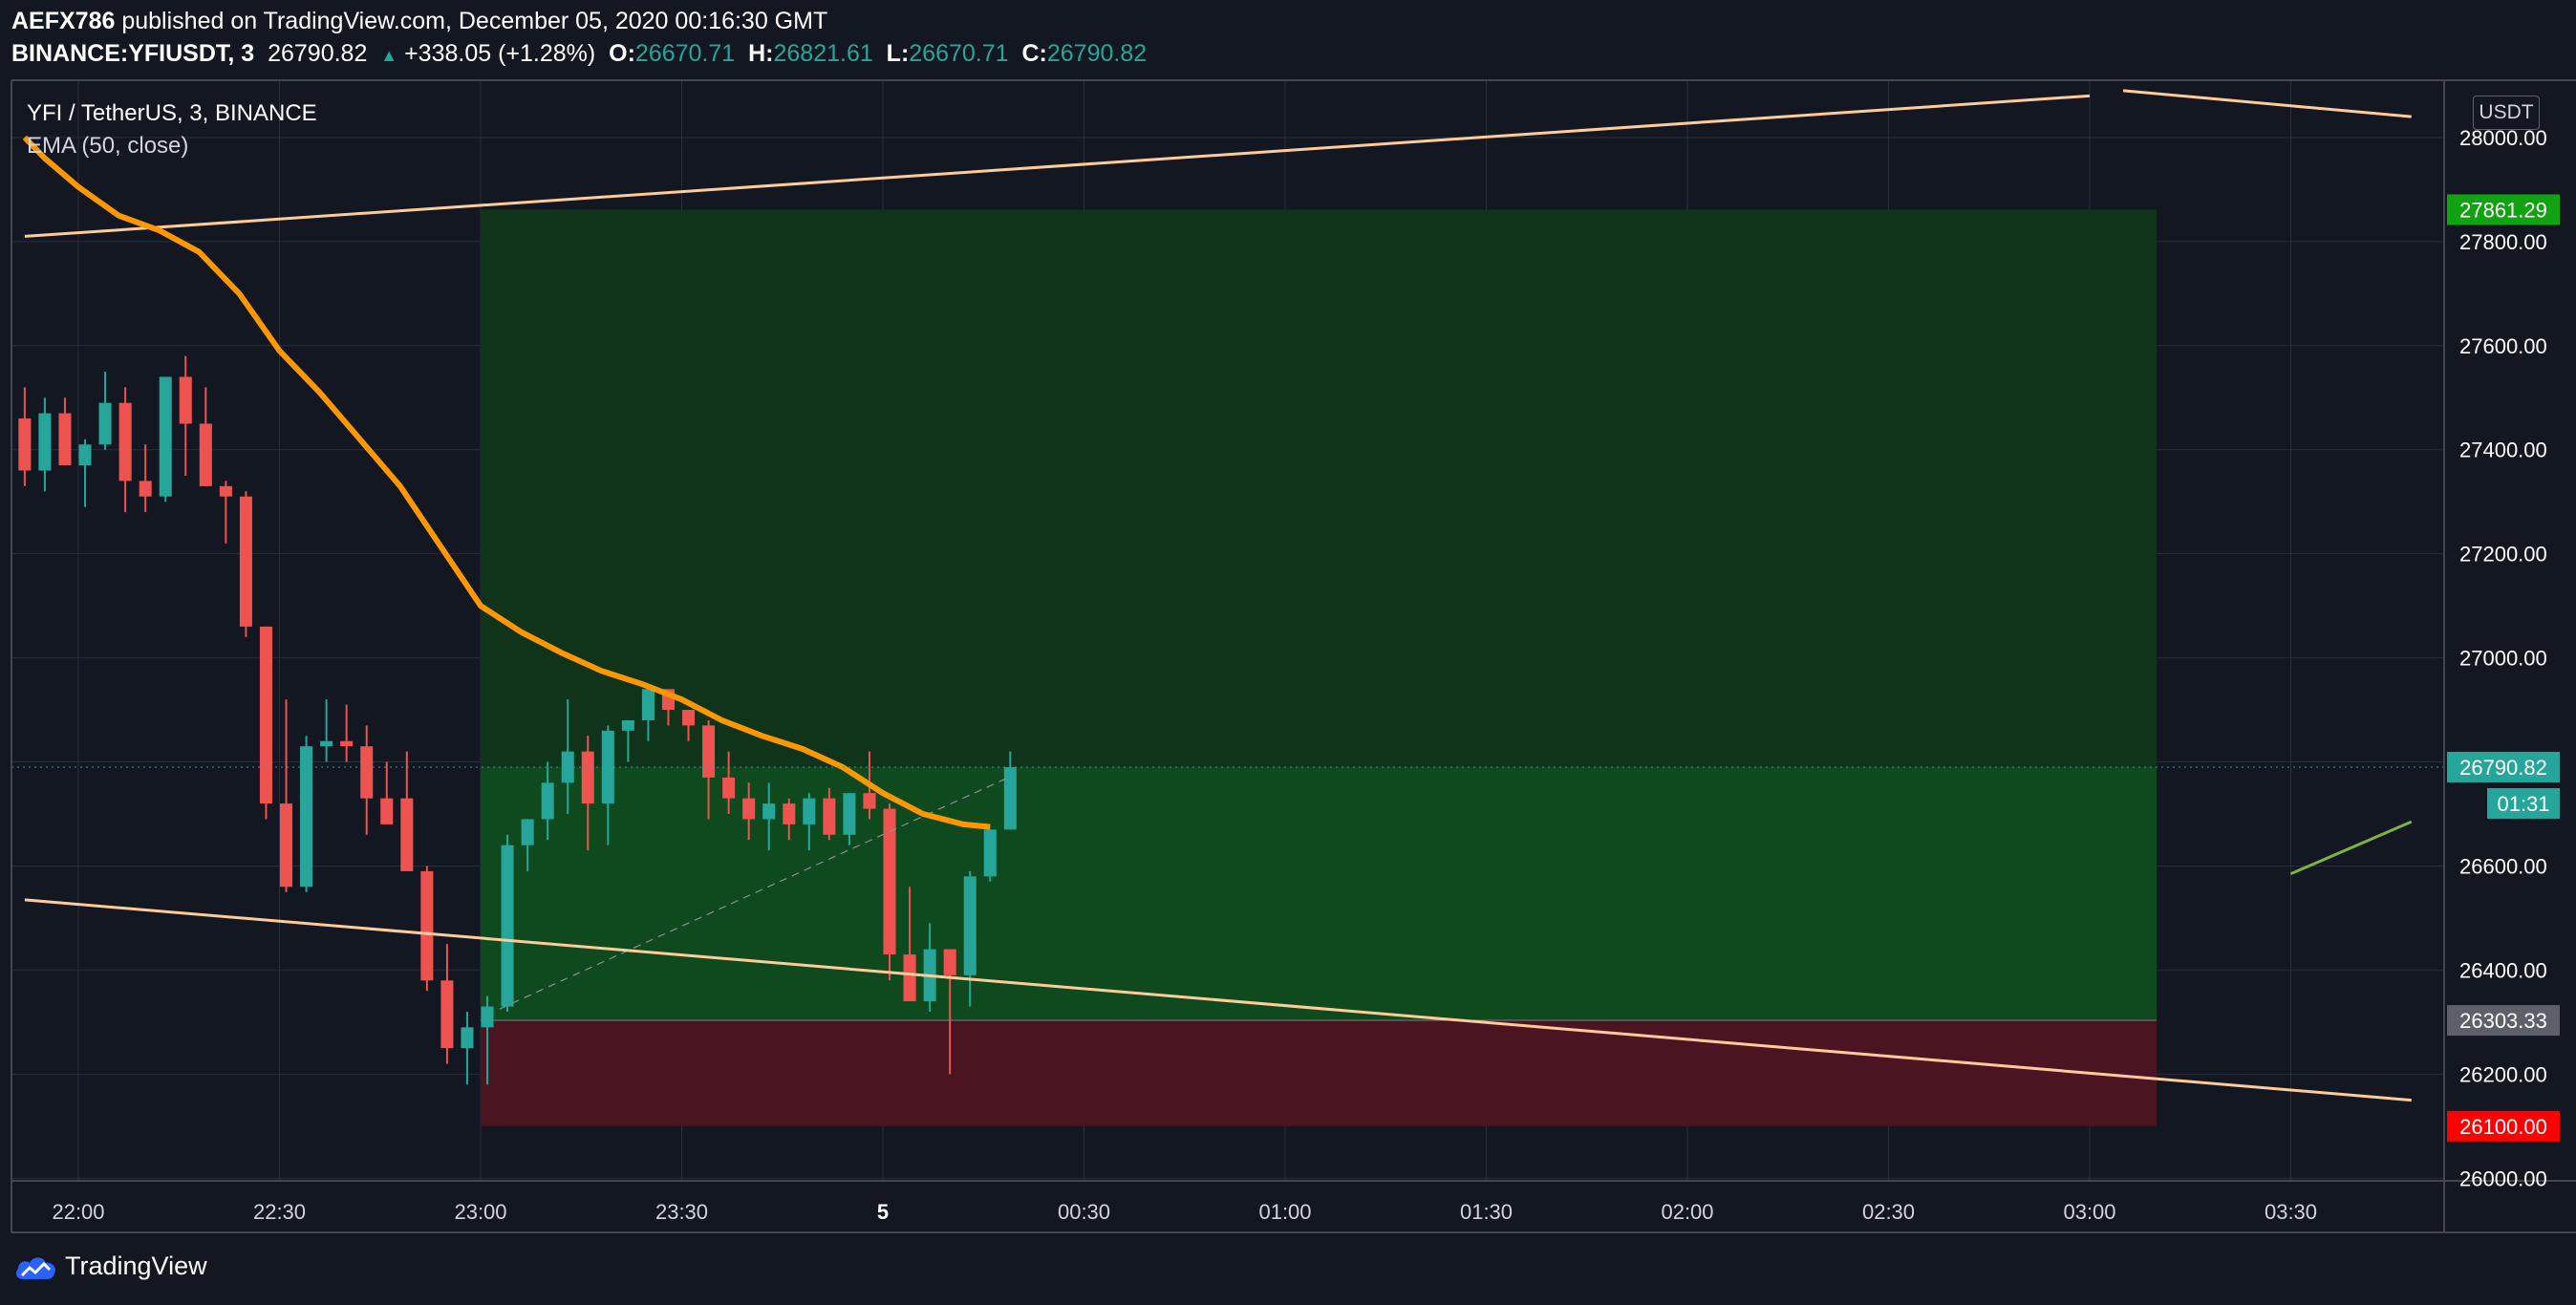 The height and width of the screenshot is (1305, 2576). What do you see at coordinates (2503, 1074) in the screenshot?
I see `y-tick-label: 26200.00` at bounding box center [2503, 1074].